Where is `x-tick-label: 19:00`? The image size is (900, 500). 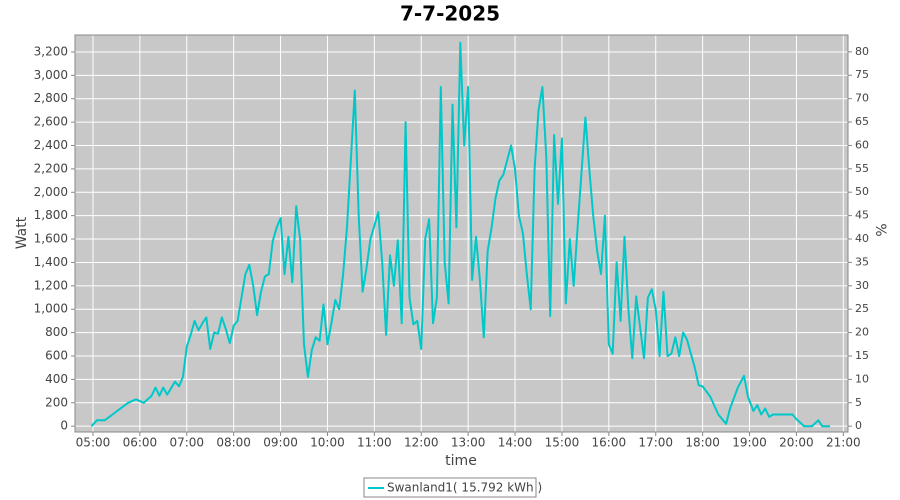
x-tick-label: 19:00 is located at coordinates (749, 443).